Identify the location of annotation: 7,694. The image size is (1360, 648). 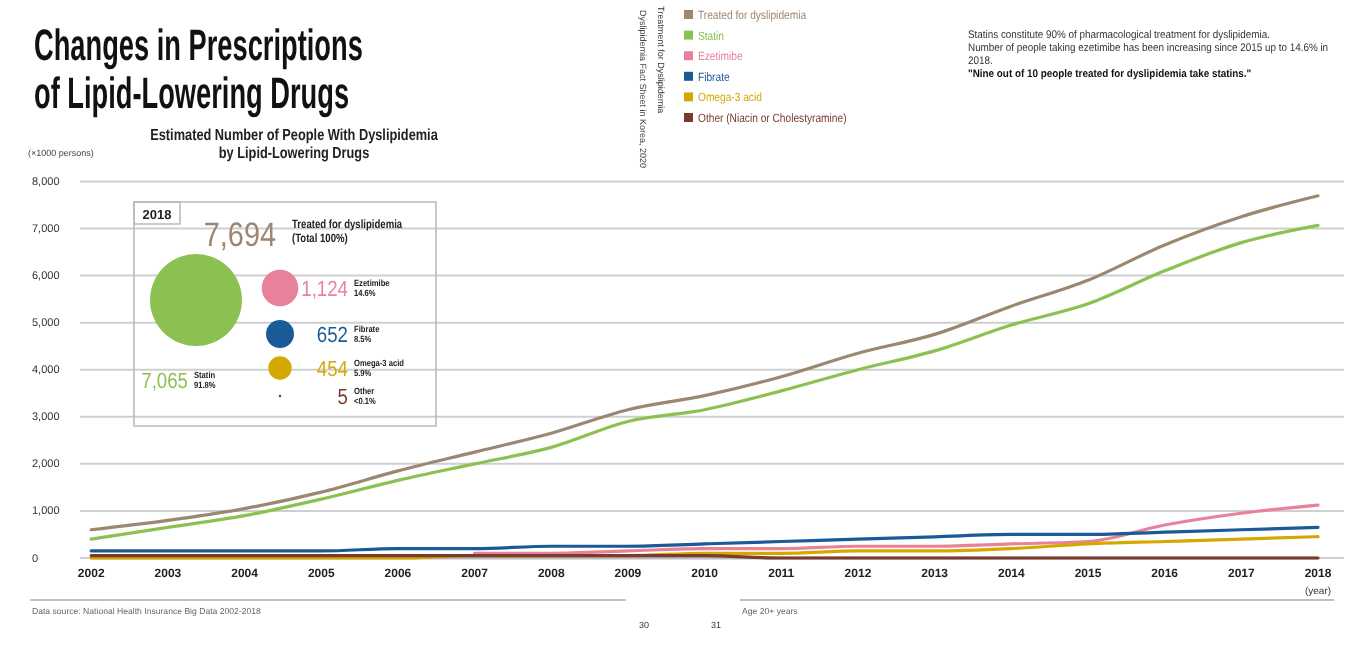
(240, 236).